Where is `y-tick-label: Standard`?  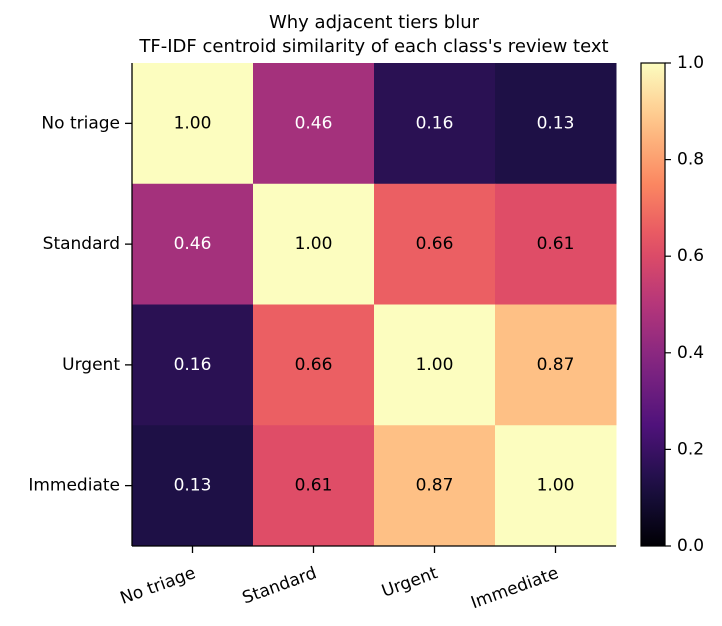
y-tick-label: Standard is located at coordinates (81, 244).